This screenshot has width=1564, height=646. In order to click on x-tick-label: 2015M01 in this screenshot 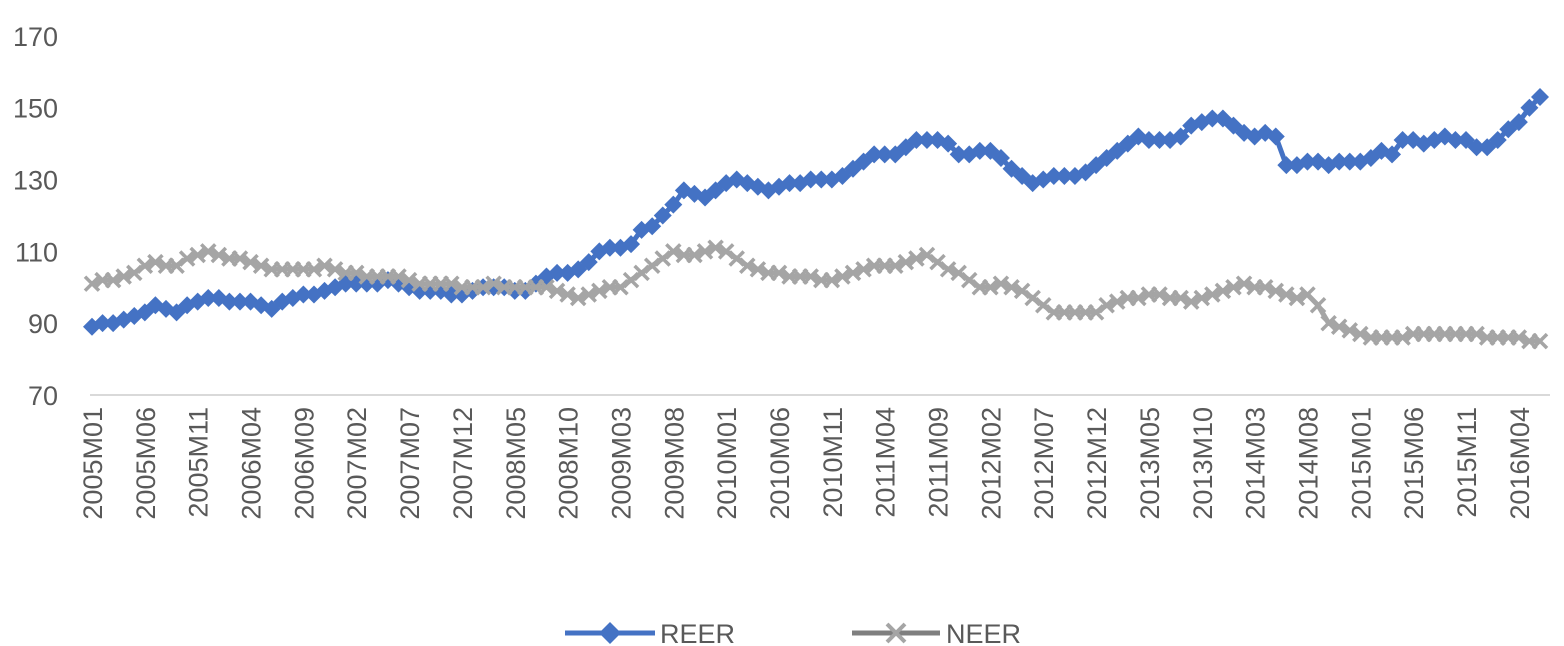, I will do `click(1361, 463)`.